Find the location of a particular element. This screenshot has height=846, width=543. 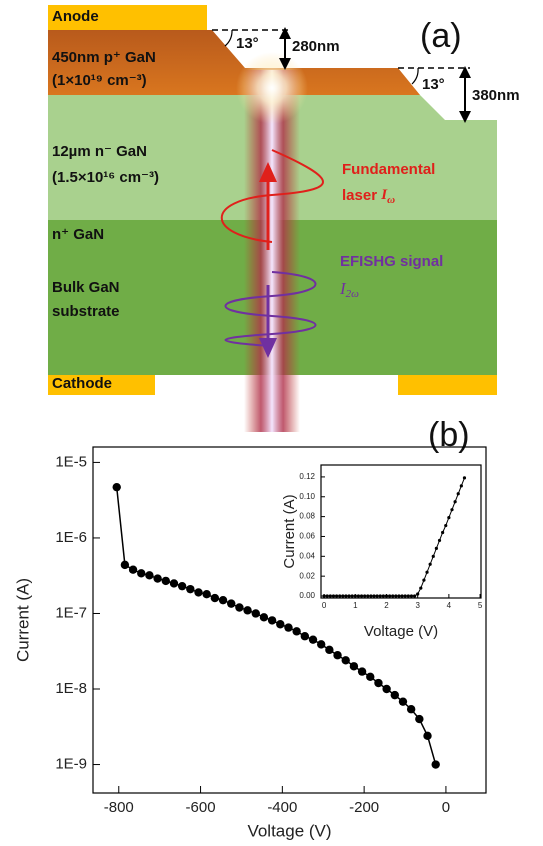

cathode-right is located at coordinates (447, 385).